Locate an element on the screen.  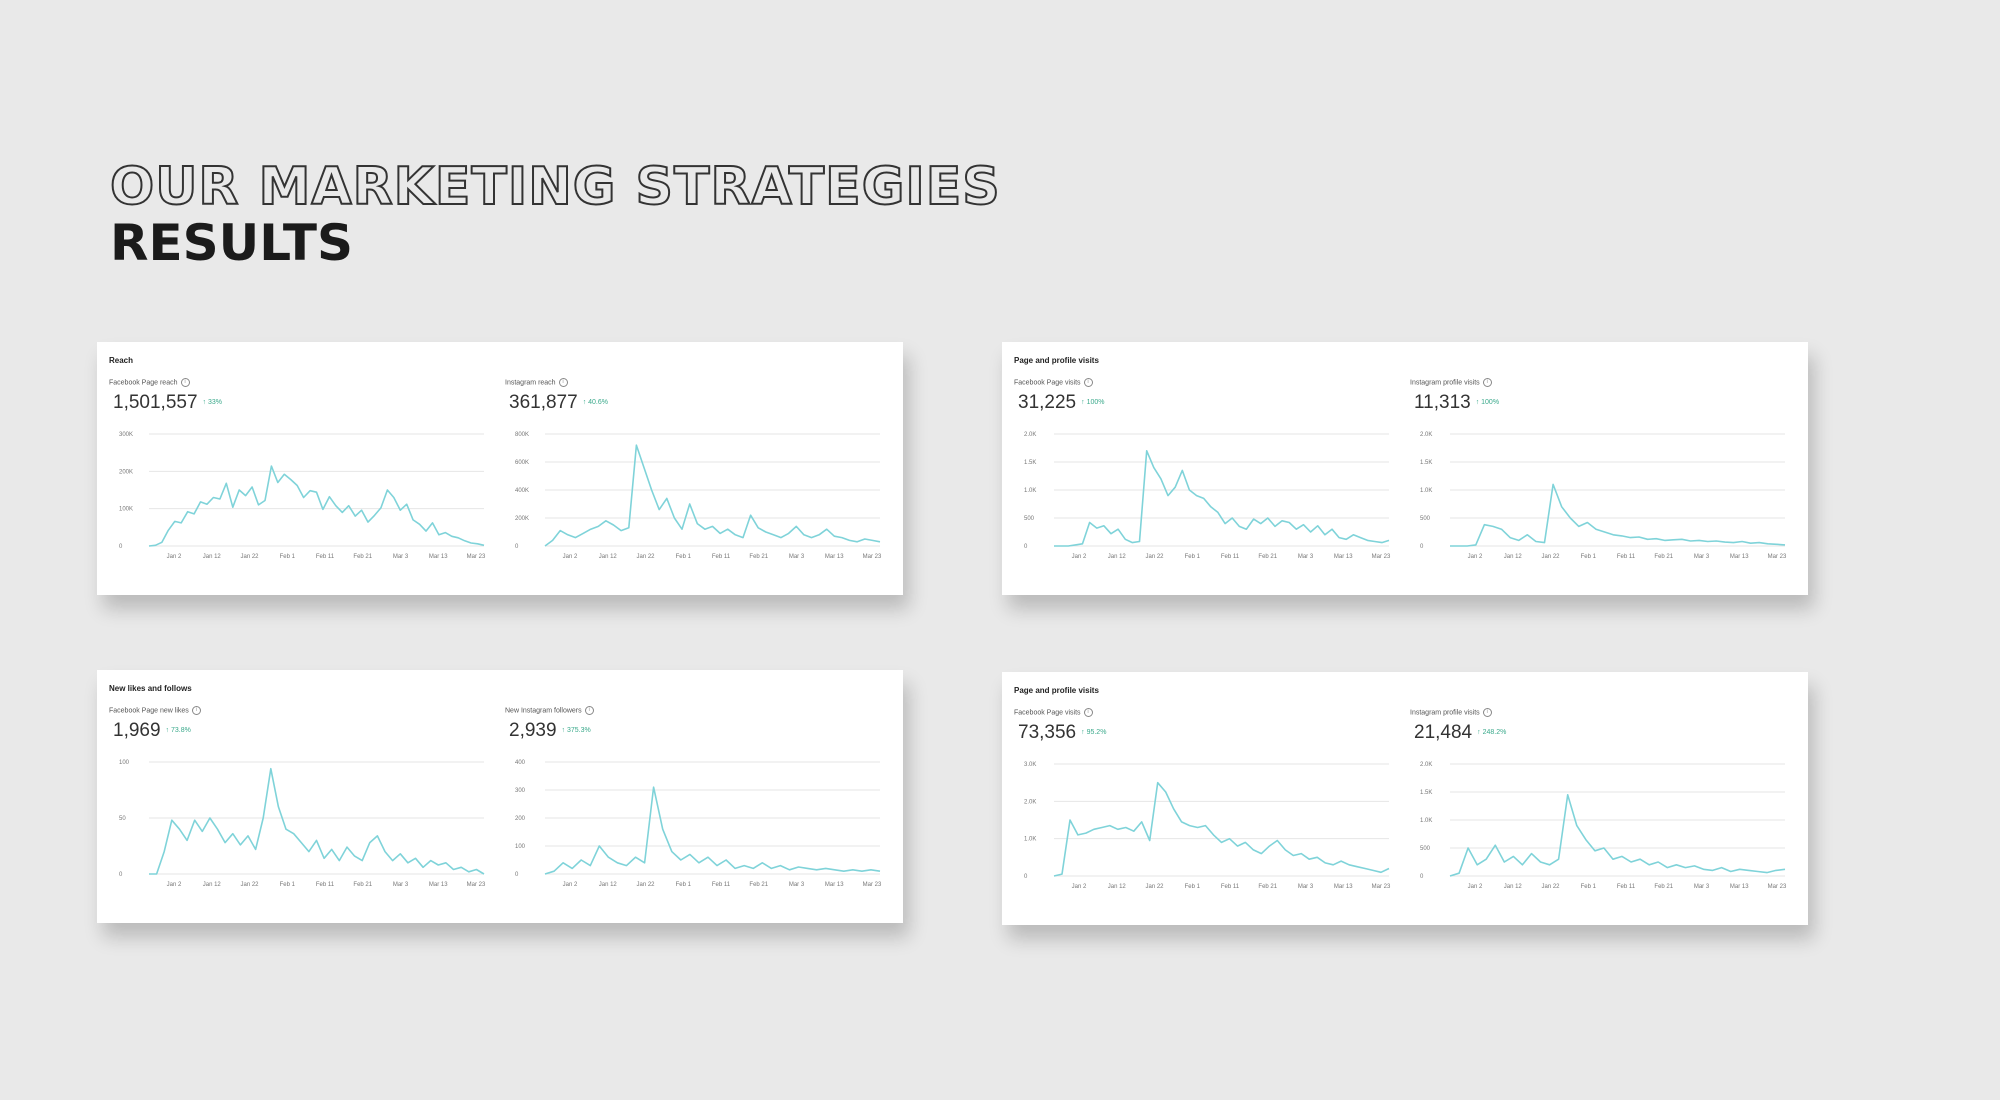
panel-label: New Instagram followers is located at coordinates (543, 711).